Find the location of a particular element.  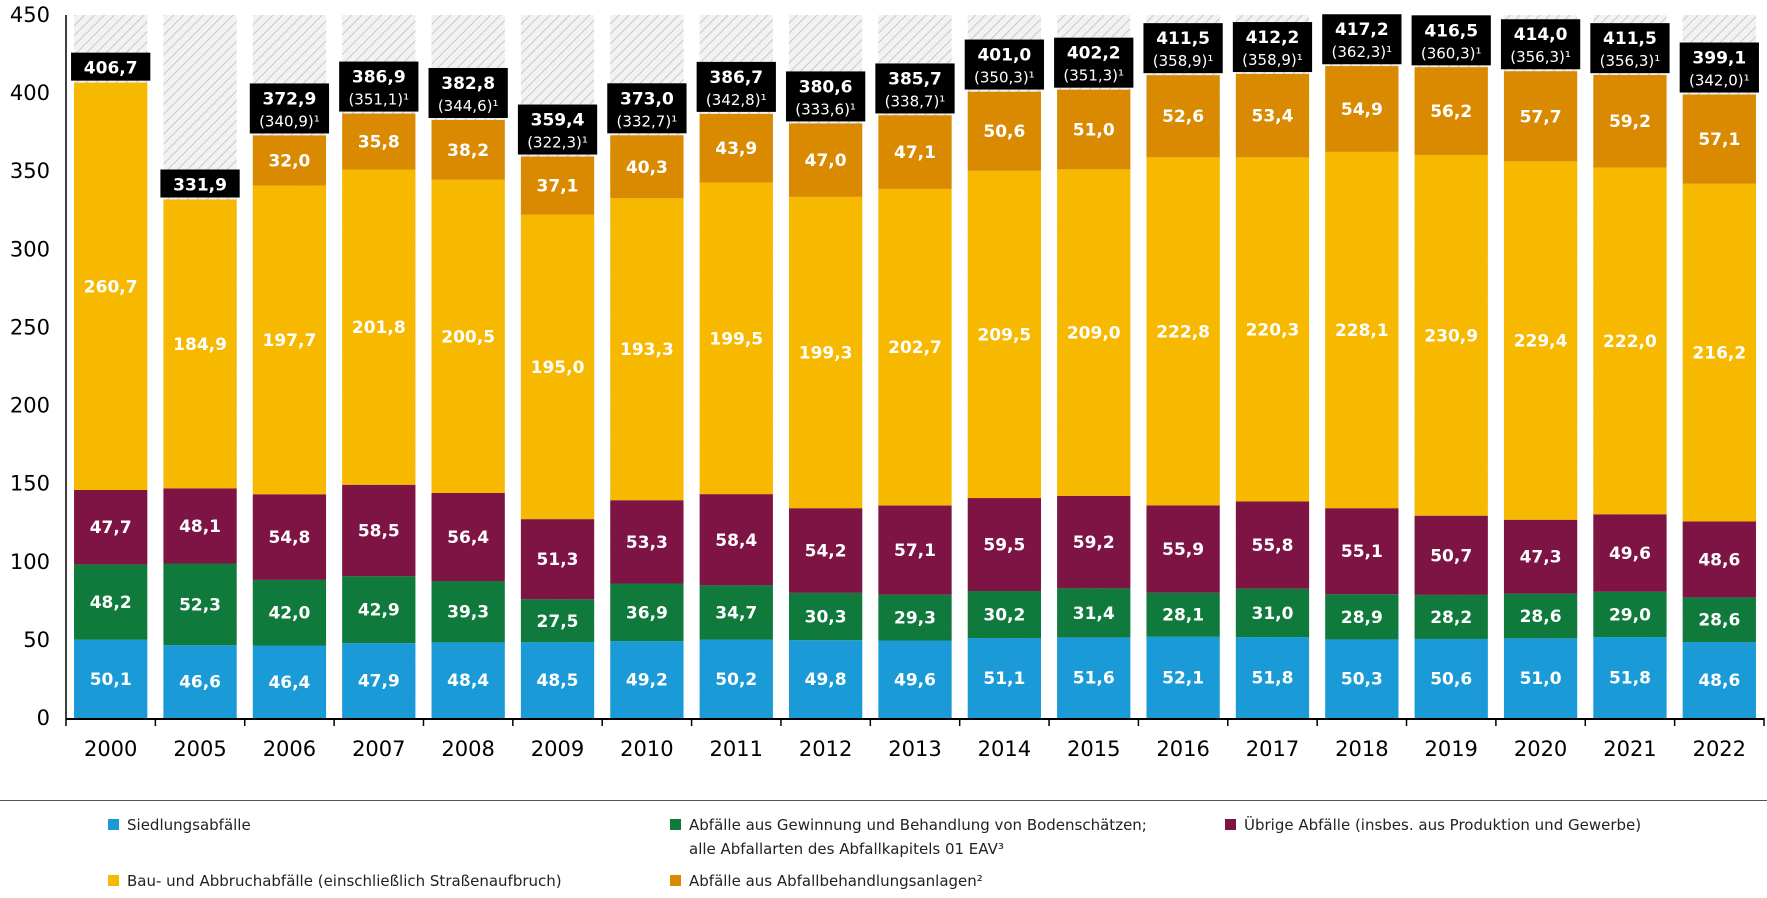

bar-value-label: 40,3 is located at coordinates (647, 168).